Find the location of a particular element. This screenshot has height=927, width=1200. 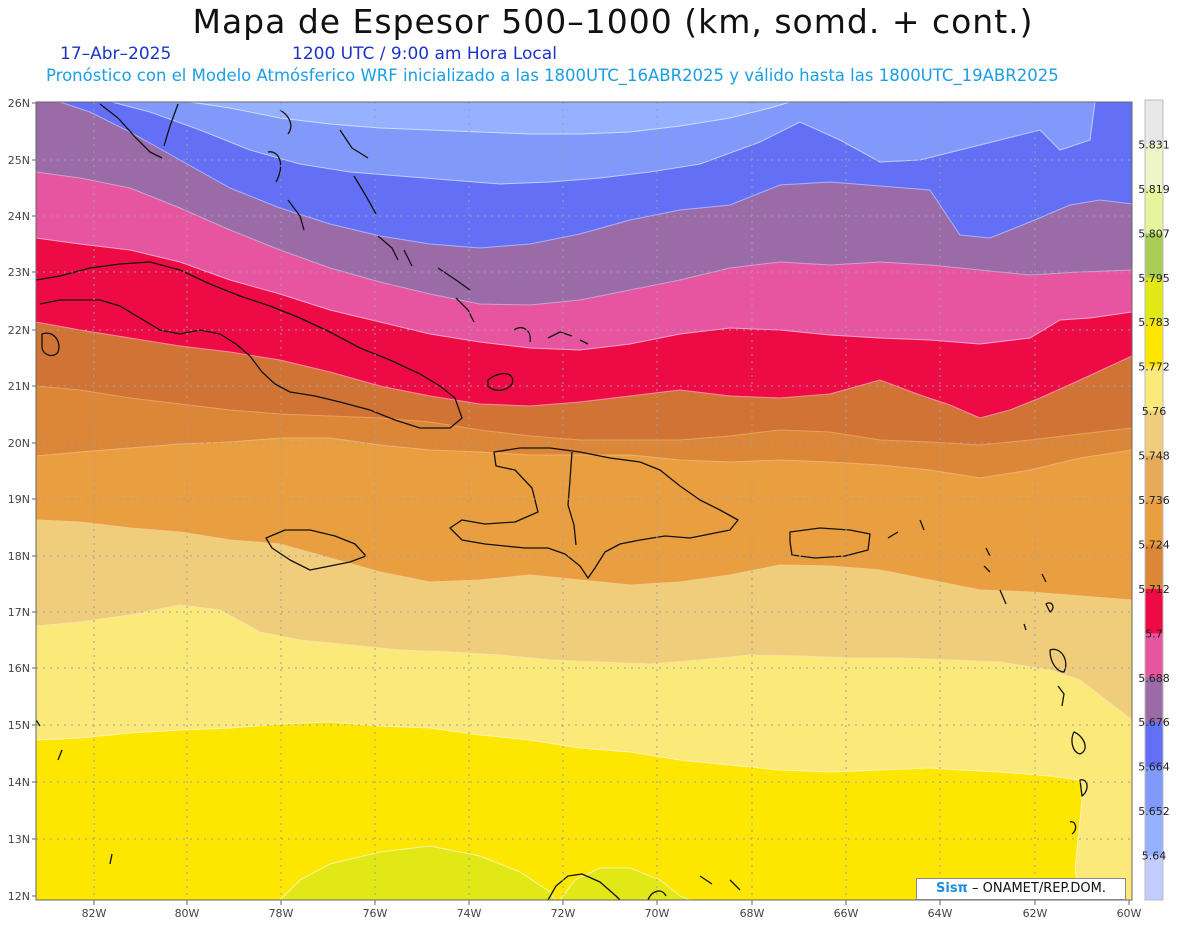

lat-label: 13N is located at coordinates (19, 839).